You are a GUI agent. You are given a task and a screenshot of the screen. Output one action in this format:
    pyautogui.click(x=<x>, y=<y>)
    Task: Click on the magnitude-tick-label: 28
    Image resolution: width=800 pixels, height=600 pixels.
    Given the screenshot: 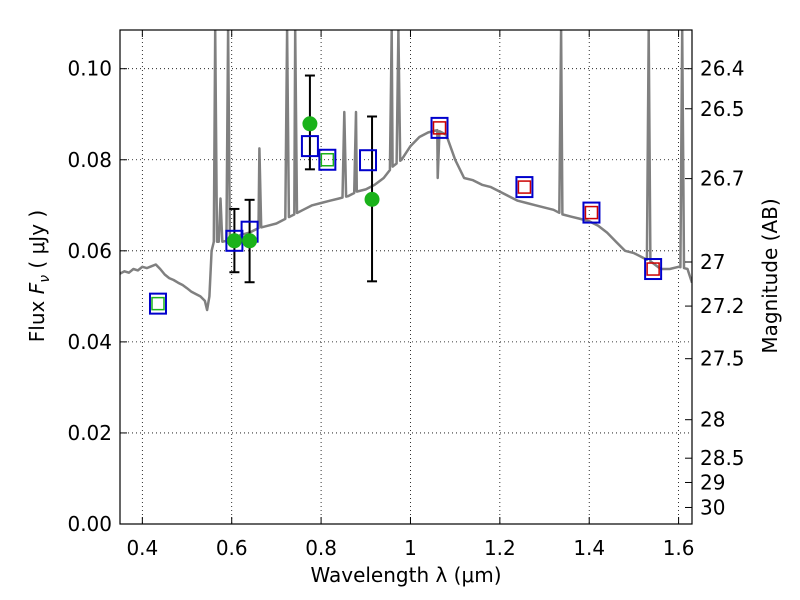 What is the action you would take?
    pyautogui.click(x=712, y=420)
    